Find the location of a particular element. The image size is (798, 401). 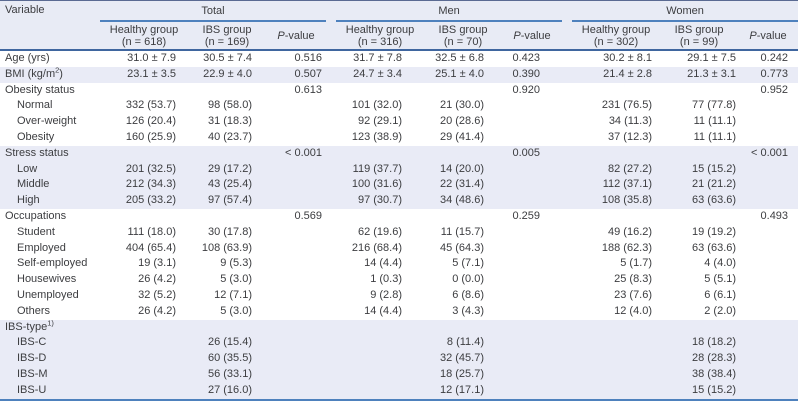

data-cell: 205 (33.2) is located at coordinates (144, 201).